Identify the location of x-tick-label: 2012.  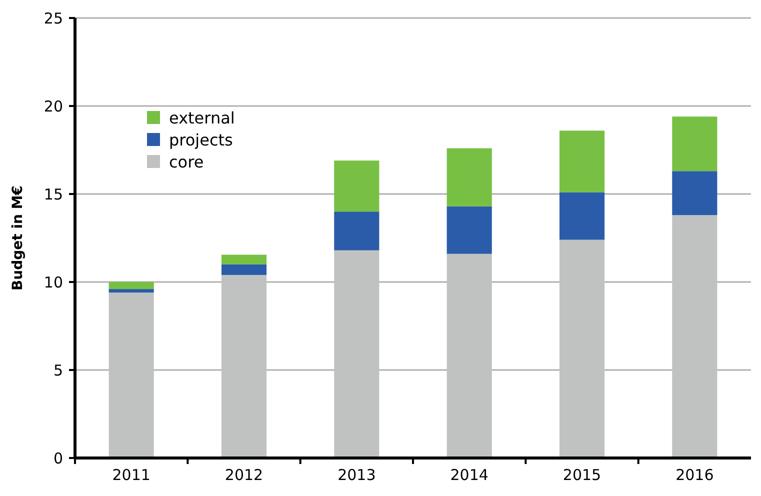
(244, 475).